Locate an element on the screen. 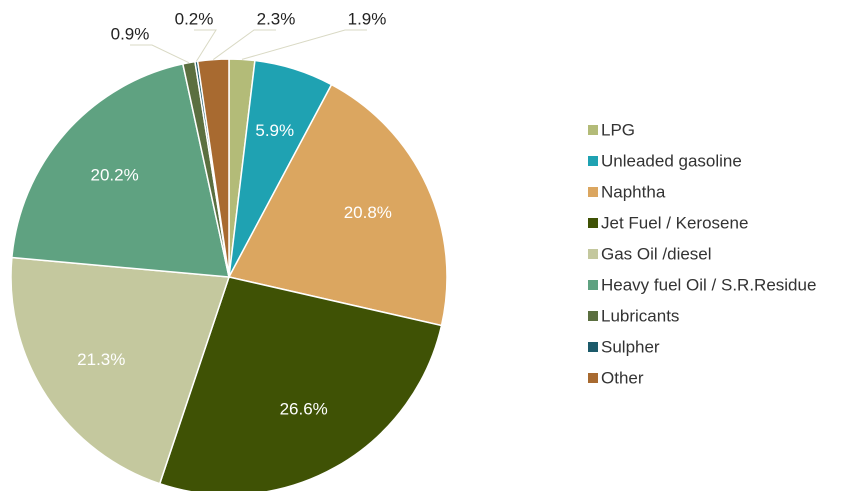 The width and height of the screenshot is (854, 491). data-label: 5.9% is located at coordinates (274, 130).